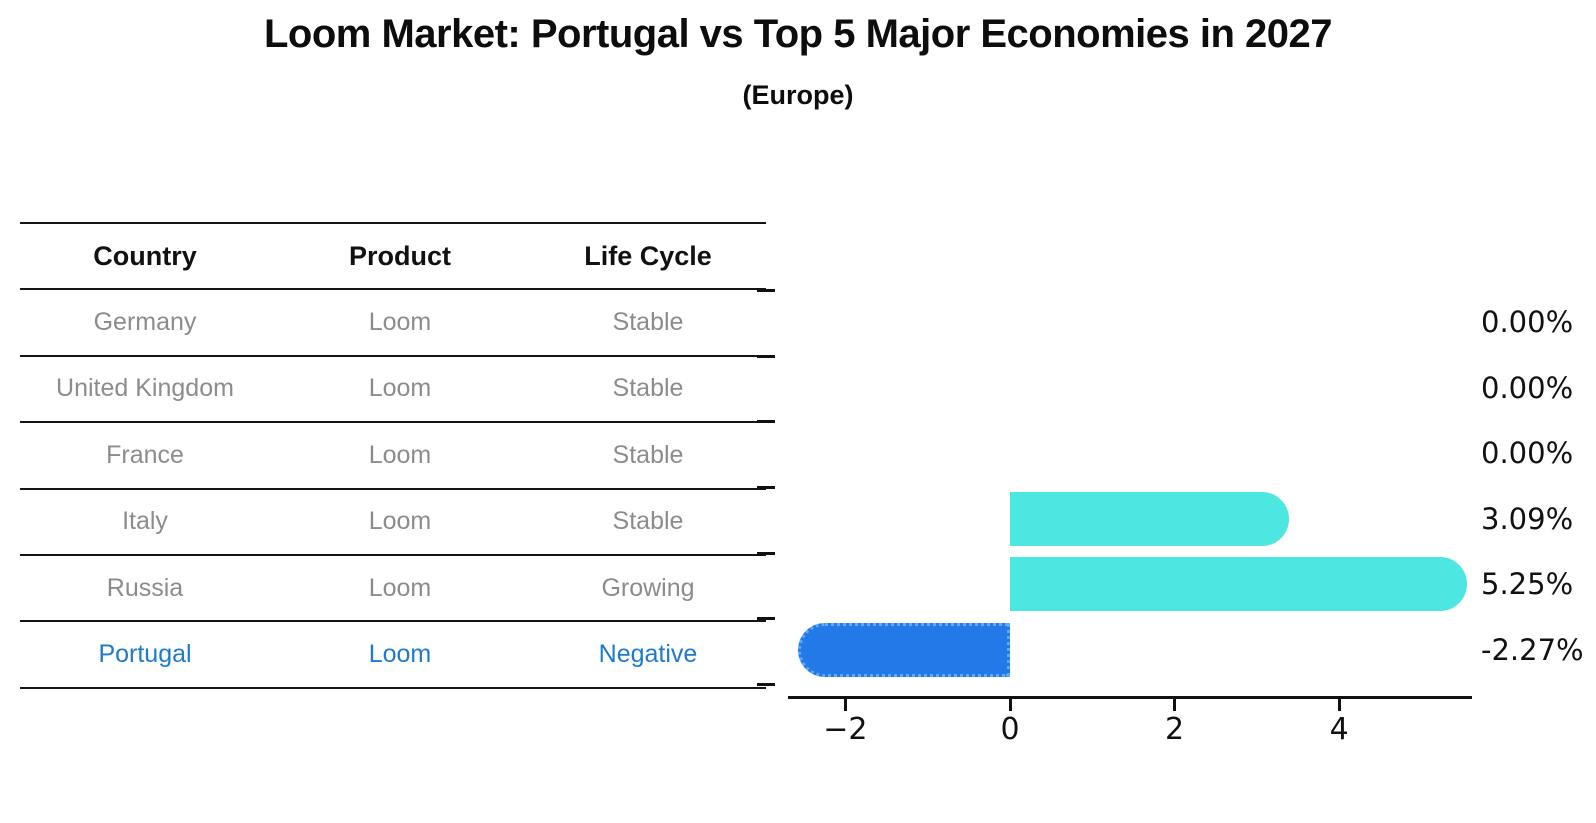 This screenshot has width=1596, height=823. Describe the element at coordinates (145, 521) in the screenshot. I see `cell-country: Italy` at that location.